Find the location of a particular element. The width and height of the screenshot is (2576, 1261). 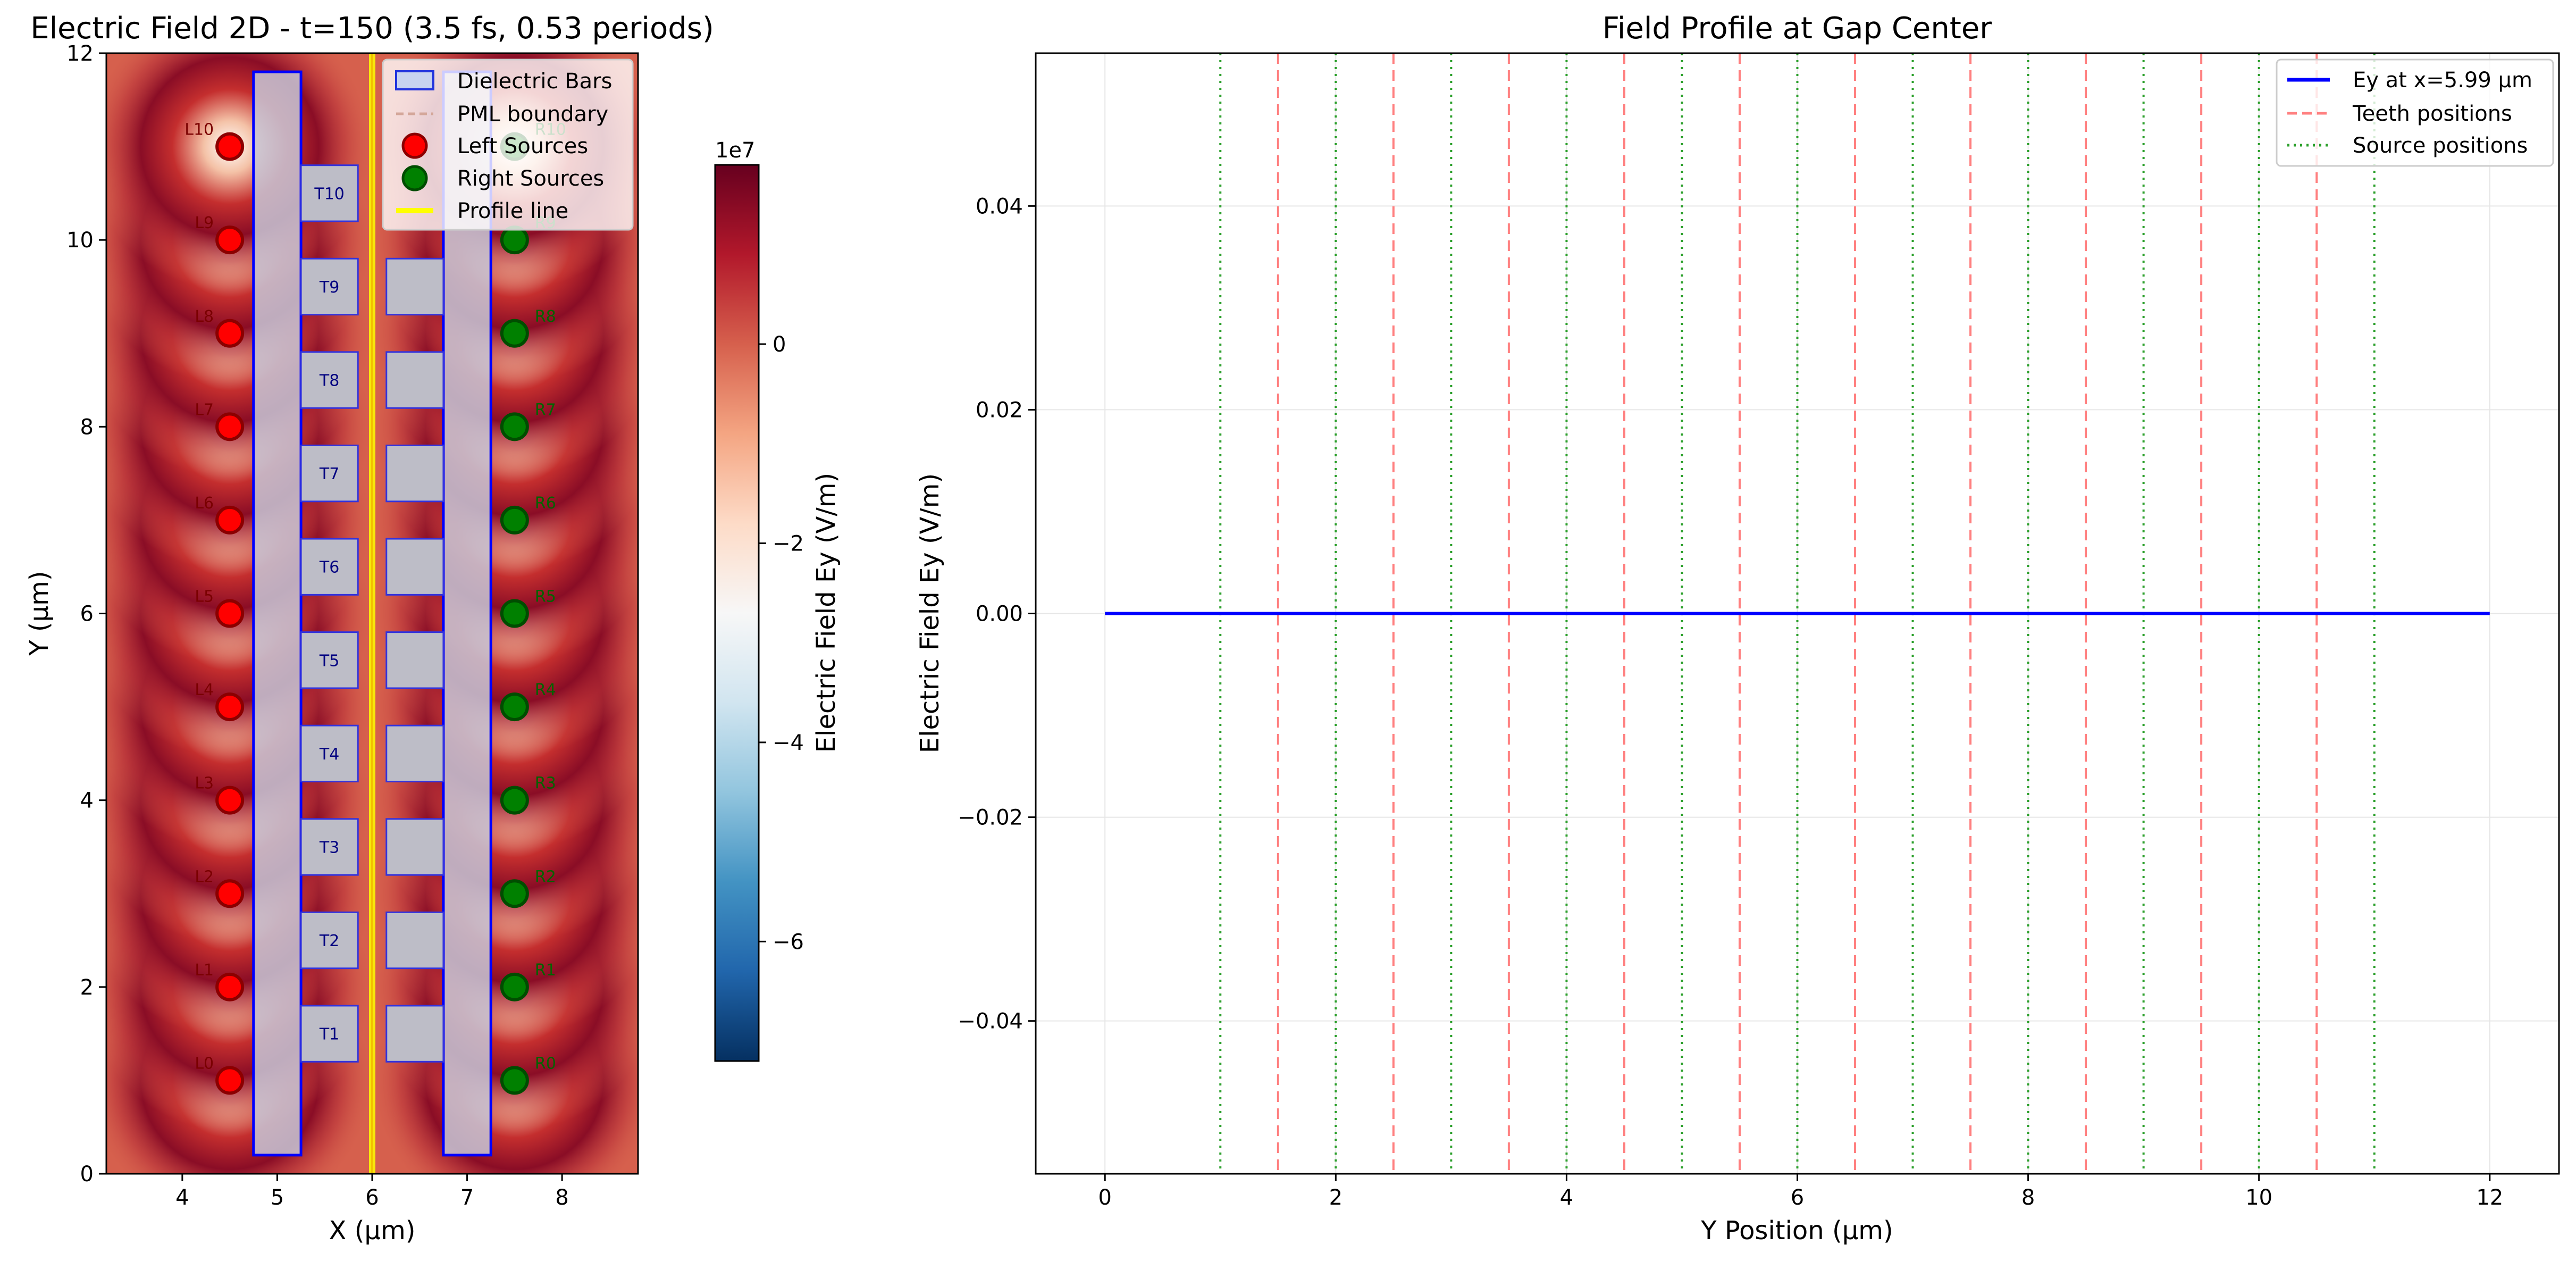

tooth-label: T3 is located at coordinates (329, 848).